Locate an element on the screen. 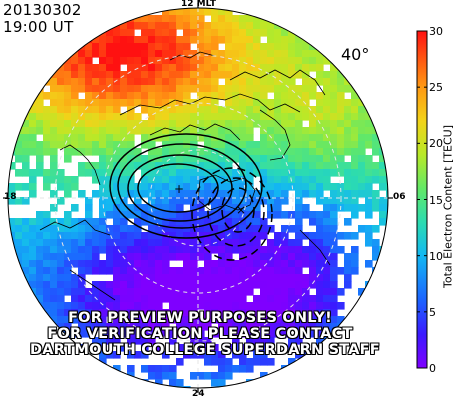 This screenshot has width=459, height=400. colorbar-tick-label: 30 is located at coordinates (436, 31).